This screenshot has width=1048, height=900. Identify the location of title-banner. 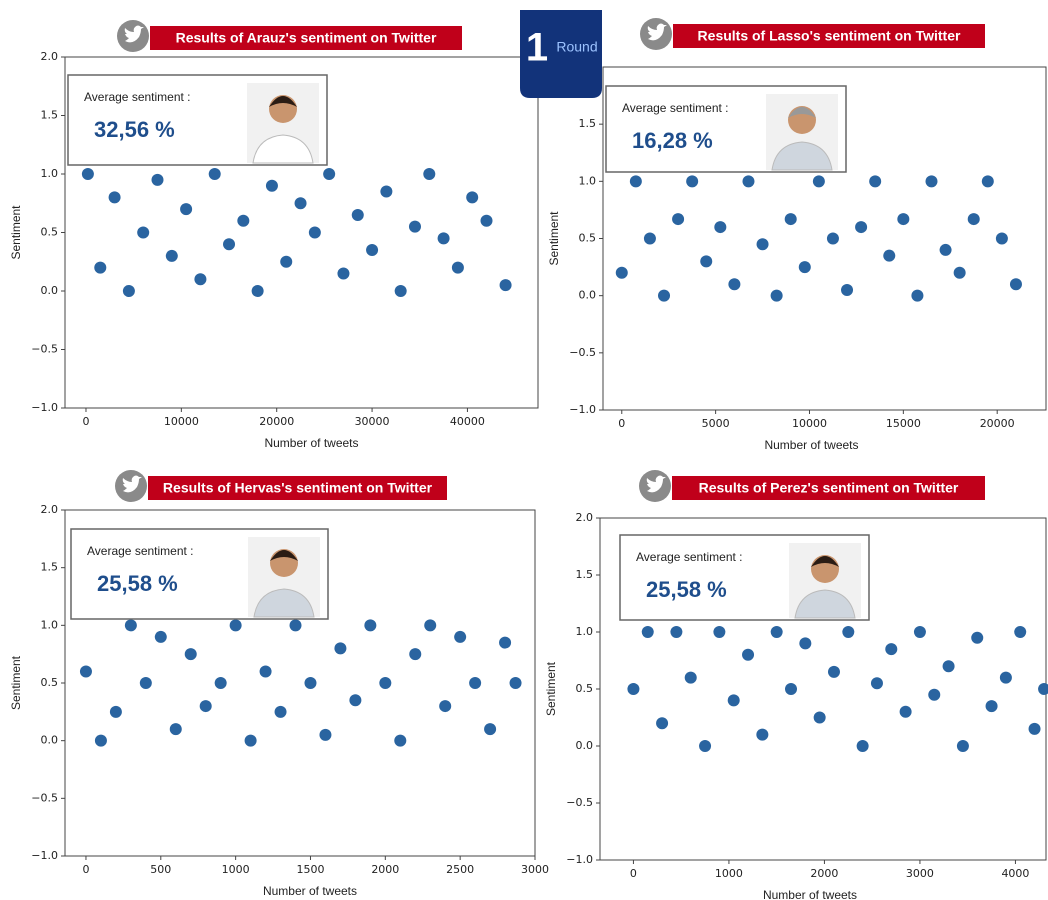
(297, 488).